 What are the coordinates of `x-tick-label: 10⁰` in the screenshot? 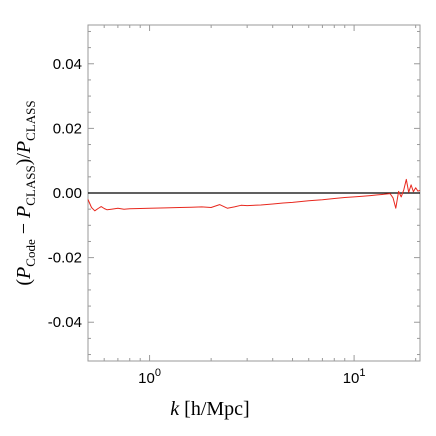 It's located at (149, 377).